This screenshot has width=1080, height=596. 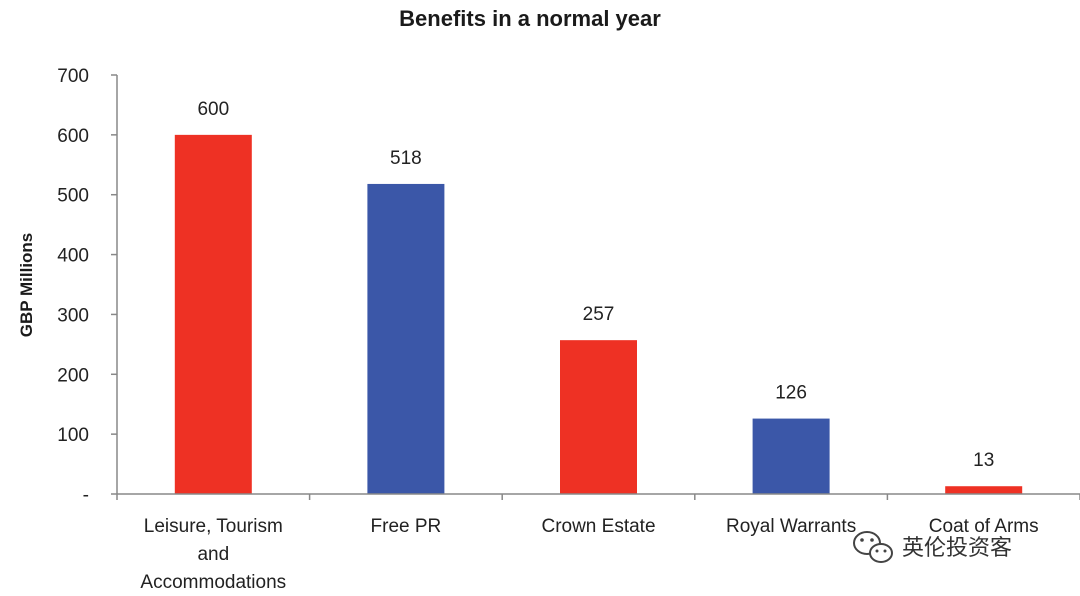 I want to click on x-tick-label: and, so click(x=213, y=554).